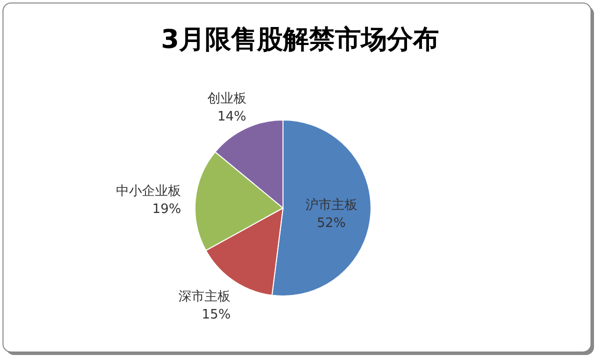 The width and height of the screenshot is (600, 361). I want to click on slice-label: 创业板, so click(226, 98).